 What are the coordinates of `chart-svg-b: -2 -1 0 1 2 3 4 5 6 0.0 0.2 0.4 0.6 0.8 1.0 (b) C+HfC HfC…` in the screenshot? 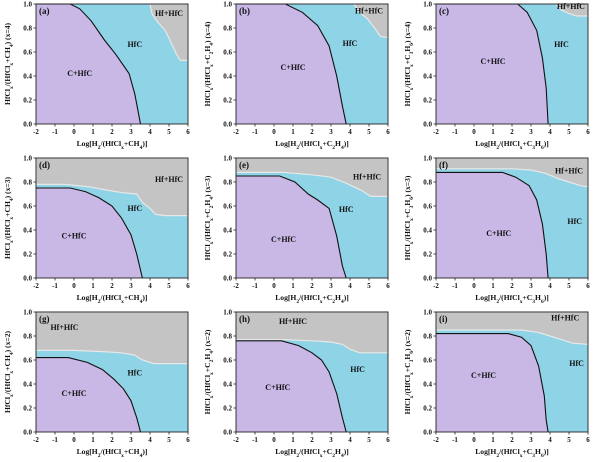 It's located at (296, 76).